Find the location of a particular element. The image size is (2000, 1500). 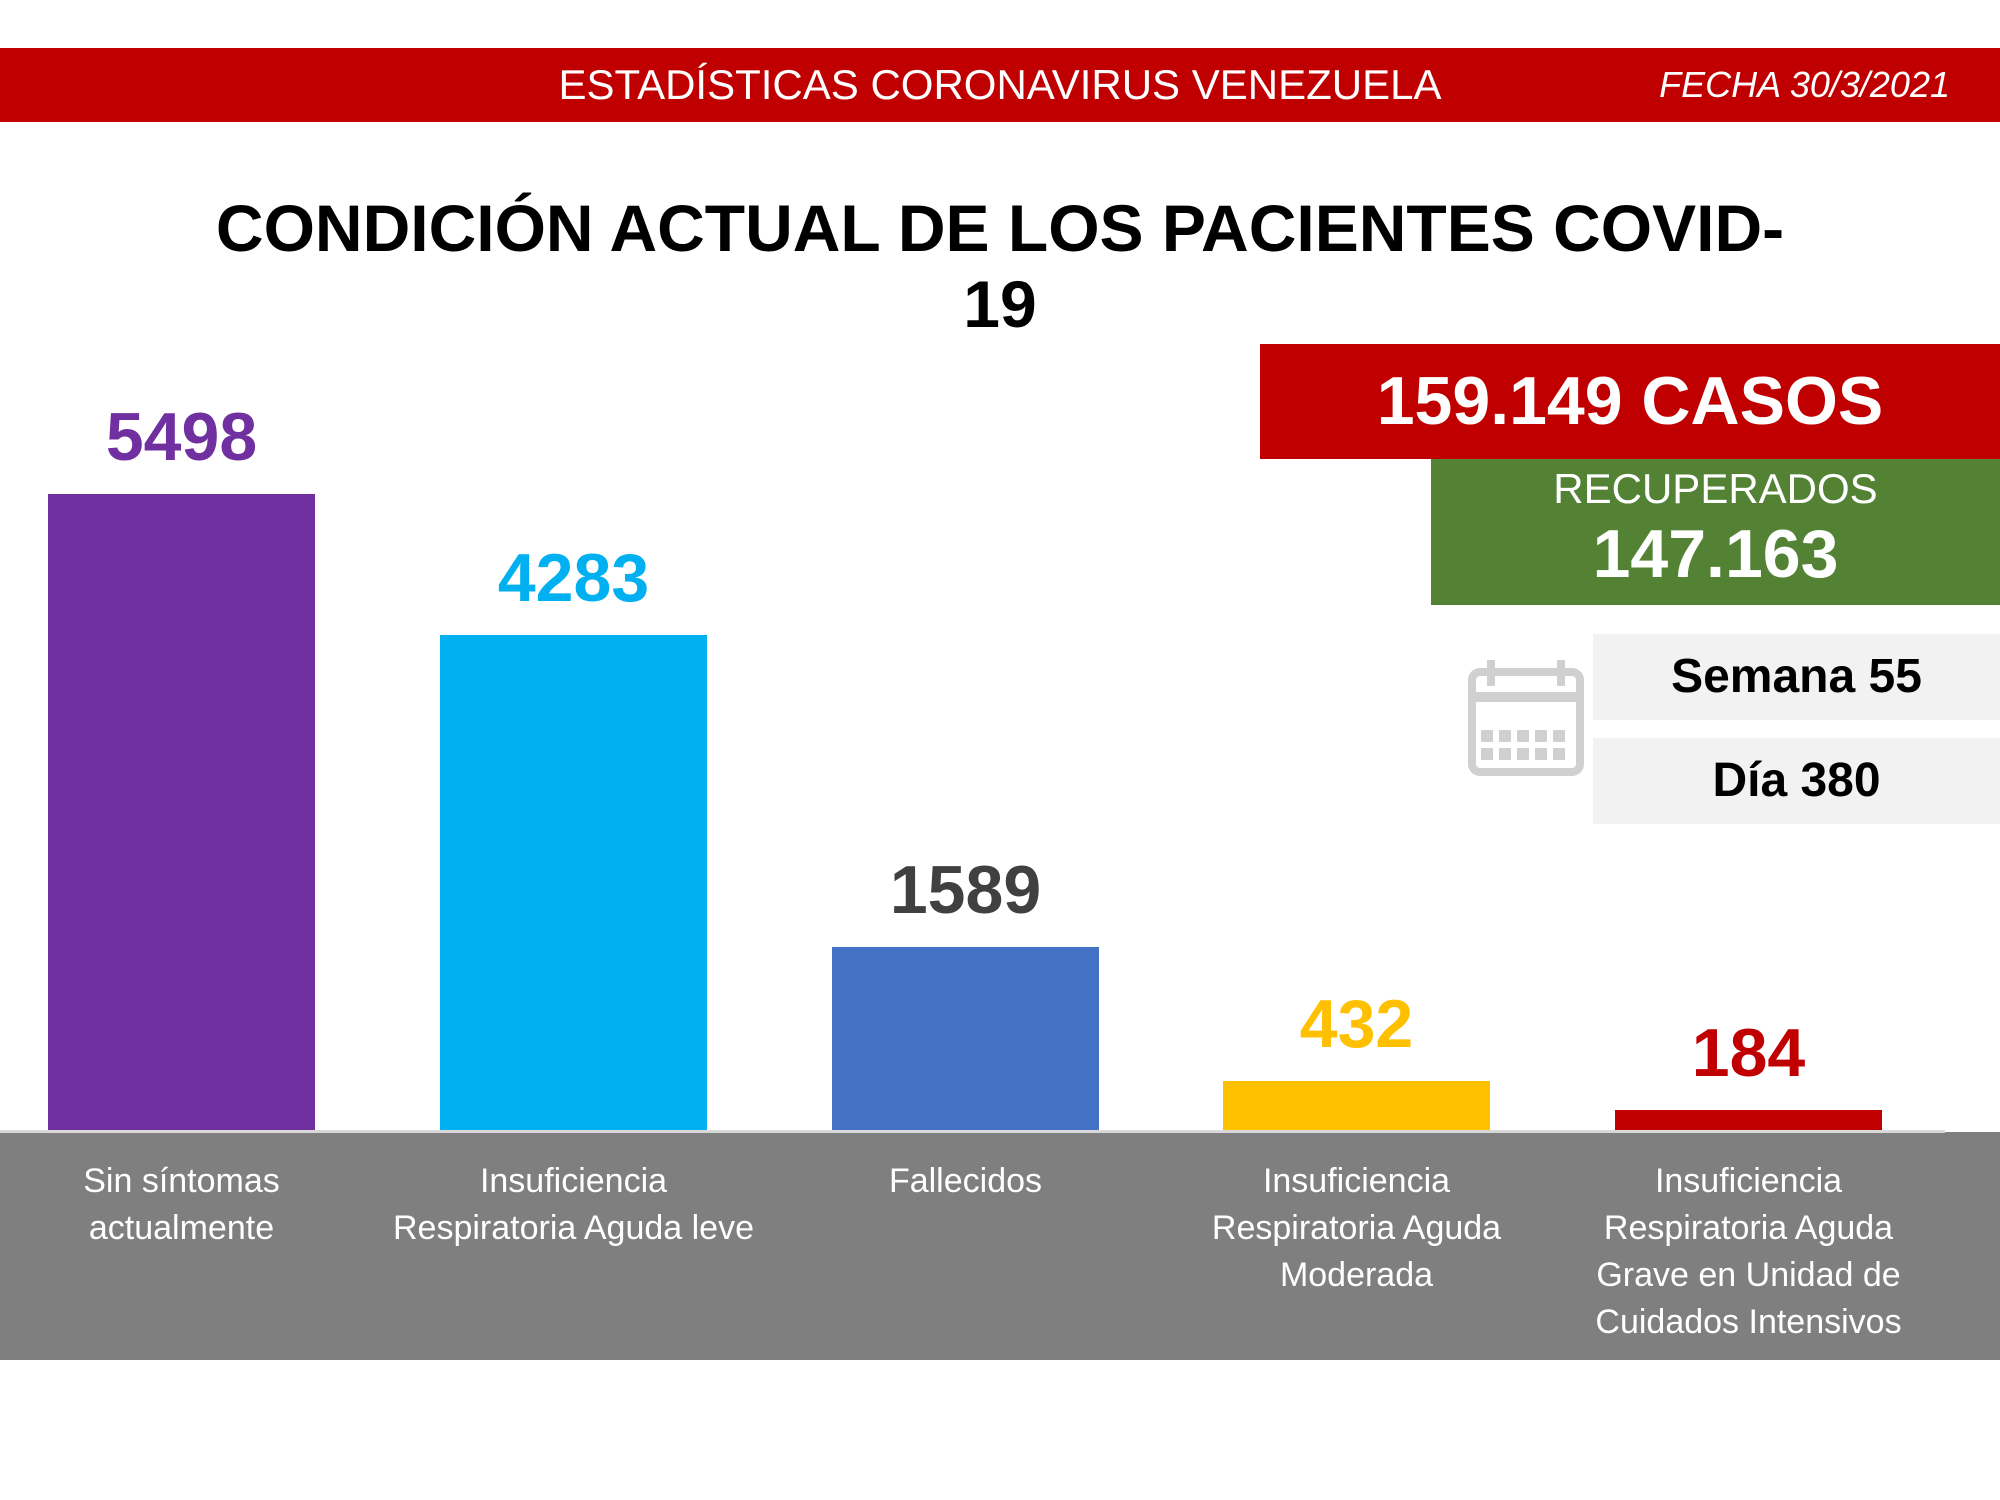

header-bar is located at coordinates (1000, 85).